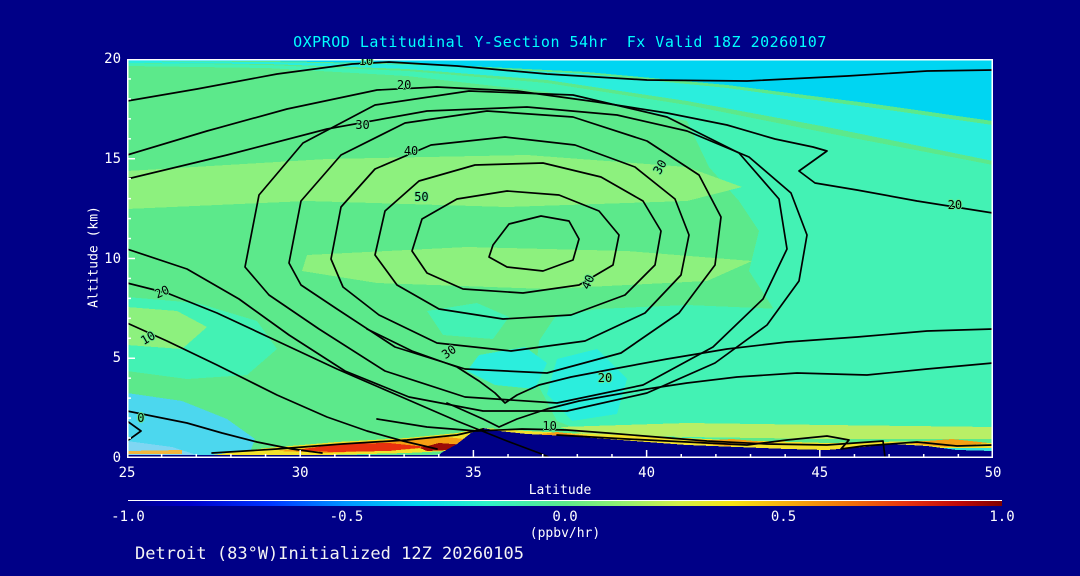  Describe the element at coordinates (116, 358) in the screenshot. I see `y-tick-label: 5` at that location.